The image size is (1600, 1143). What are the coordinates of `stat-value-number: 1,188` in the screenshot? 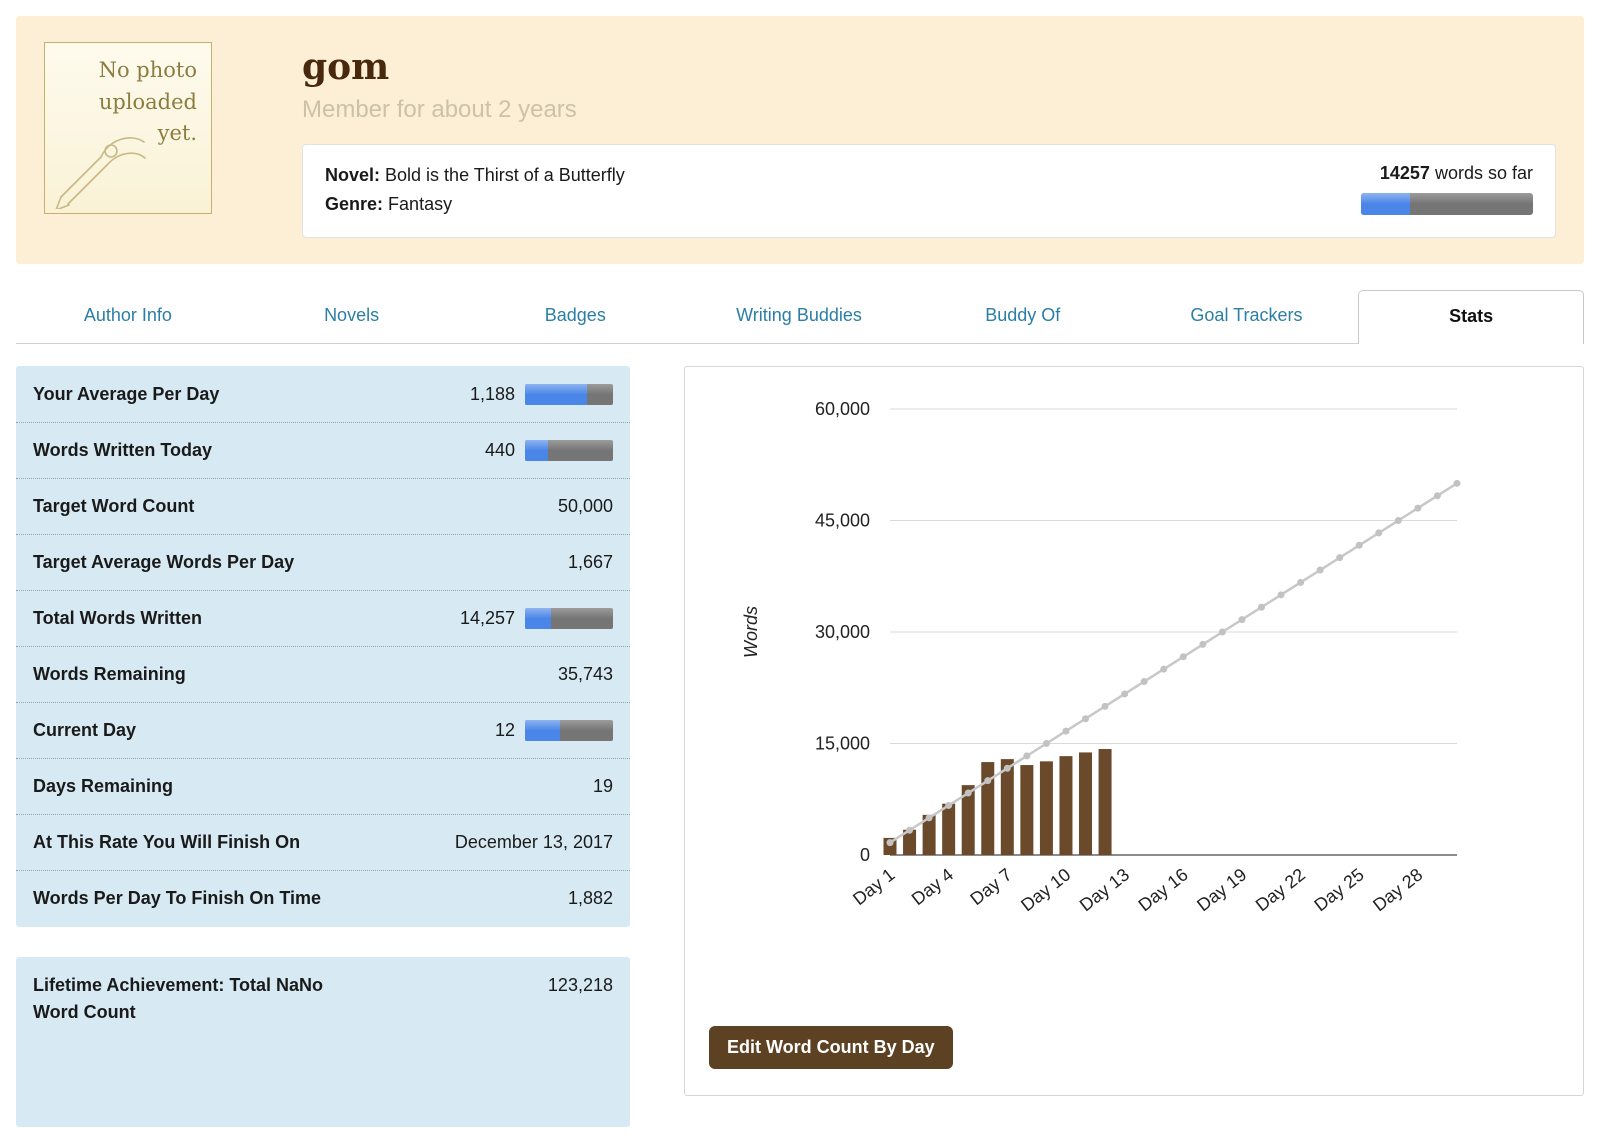 It's located at (492, 394).